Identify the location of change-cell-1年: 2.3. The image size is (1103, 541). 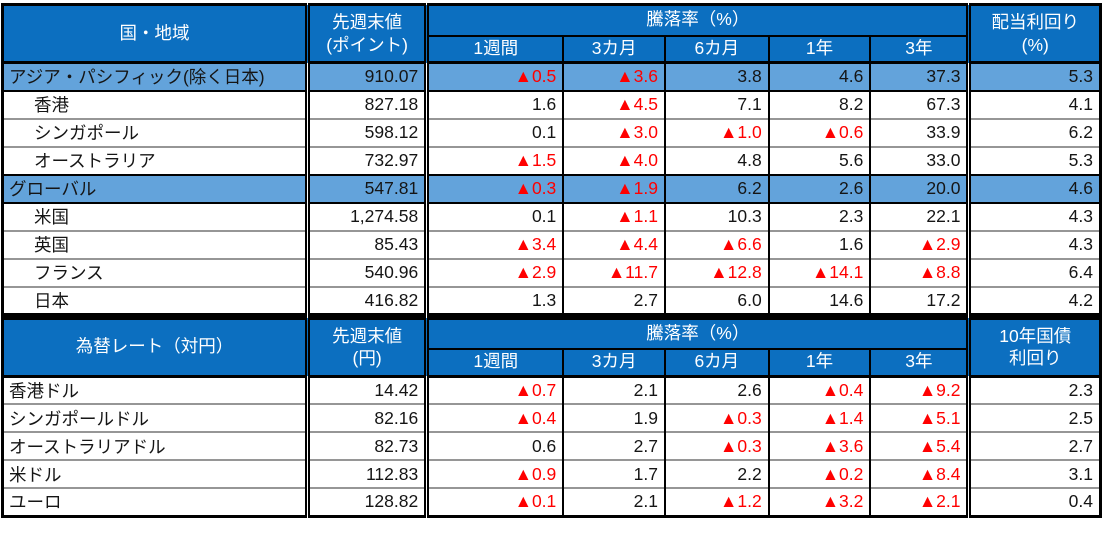
(819, 216).